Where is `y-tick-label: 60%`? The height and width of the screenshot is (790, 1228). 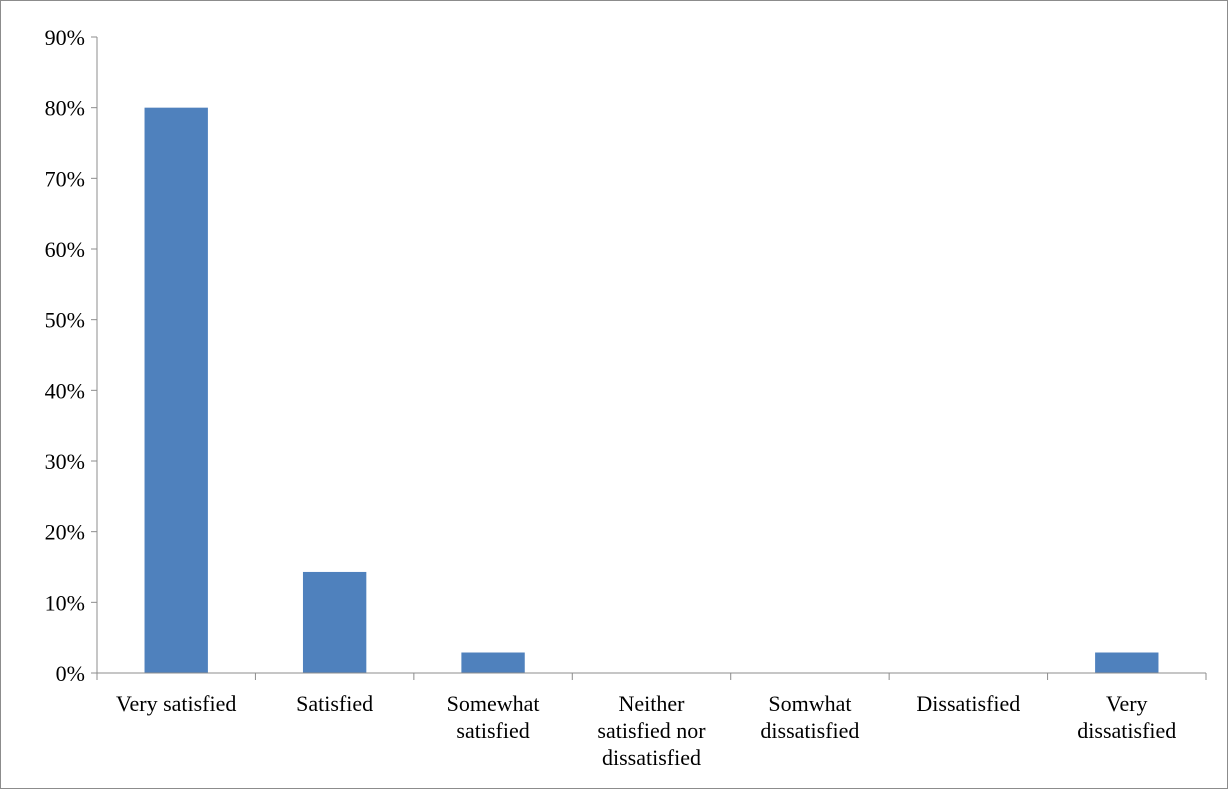 y-tick-label: 60% is located at coordinates (65, 249).